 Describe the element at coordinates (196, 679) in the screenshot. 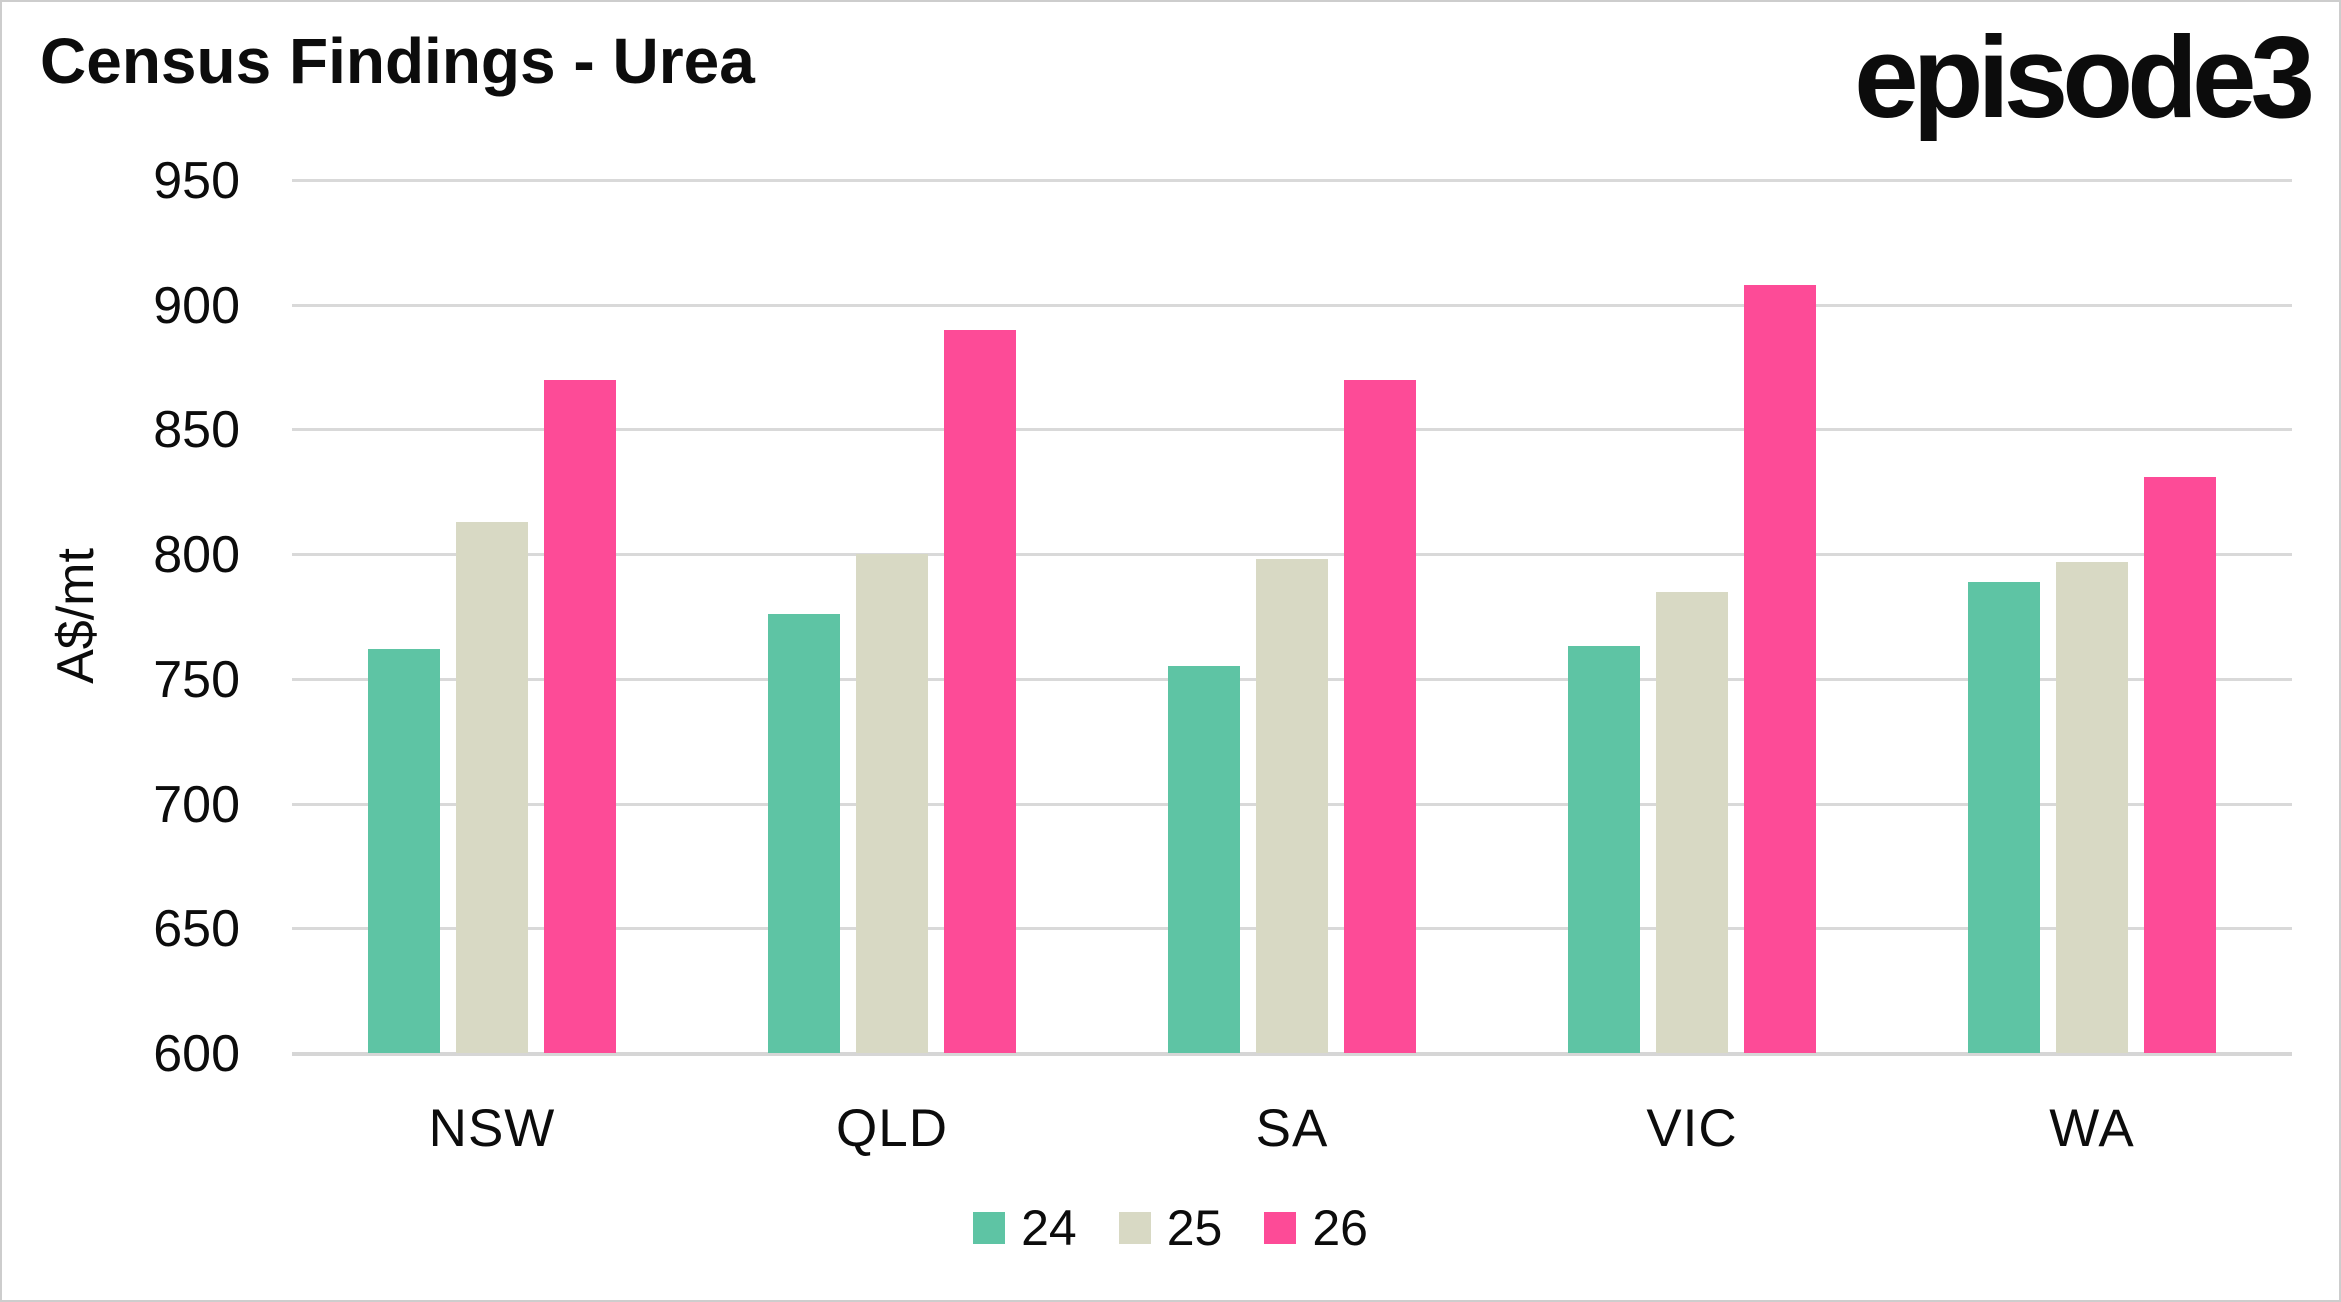

I see `y-tick-label-750: 750` at that location.